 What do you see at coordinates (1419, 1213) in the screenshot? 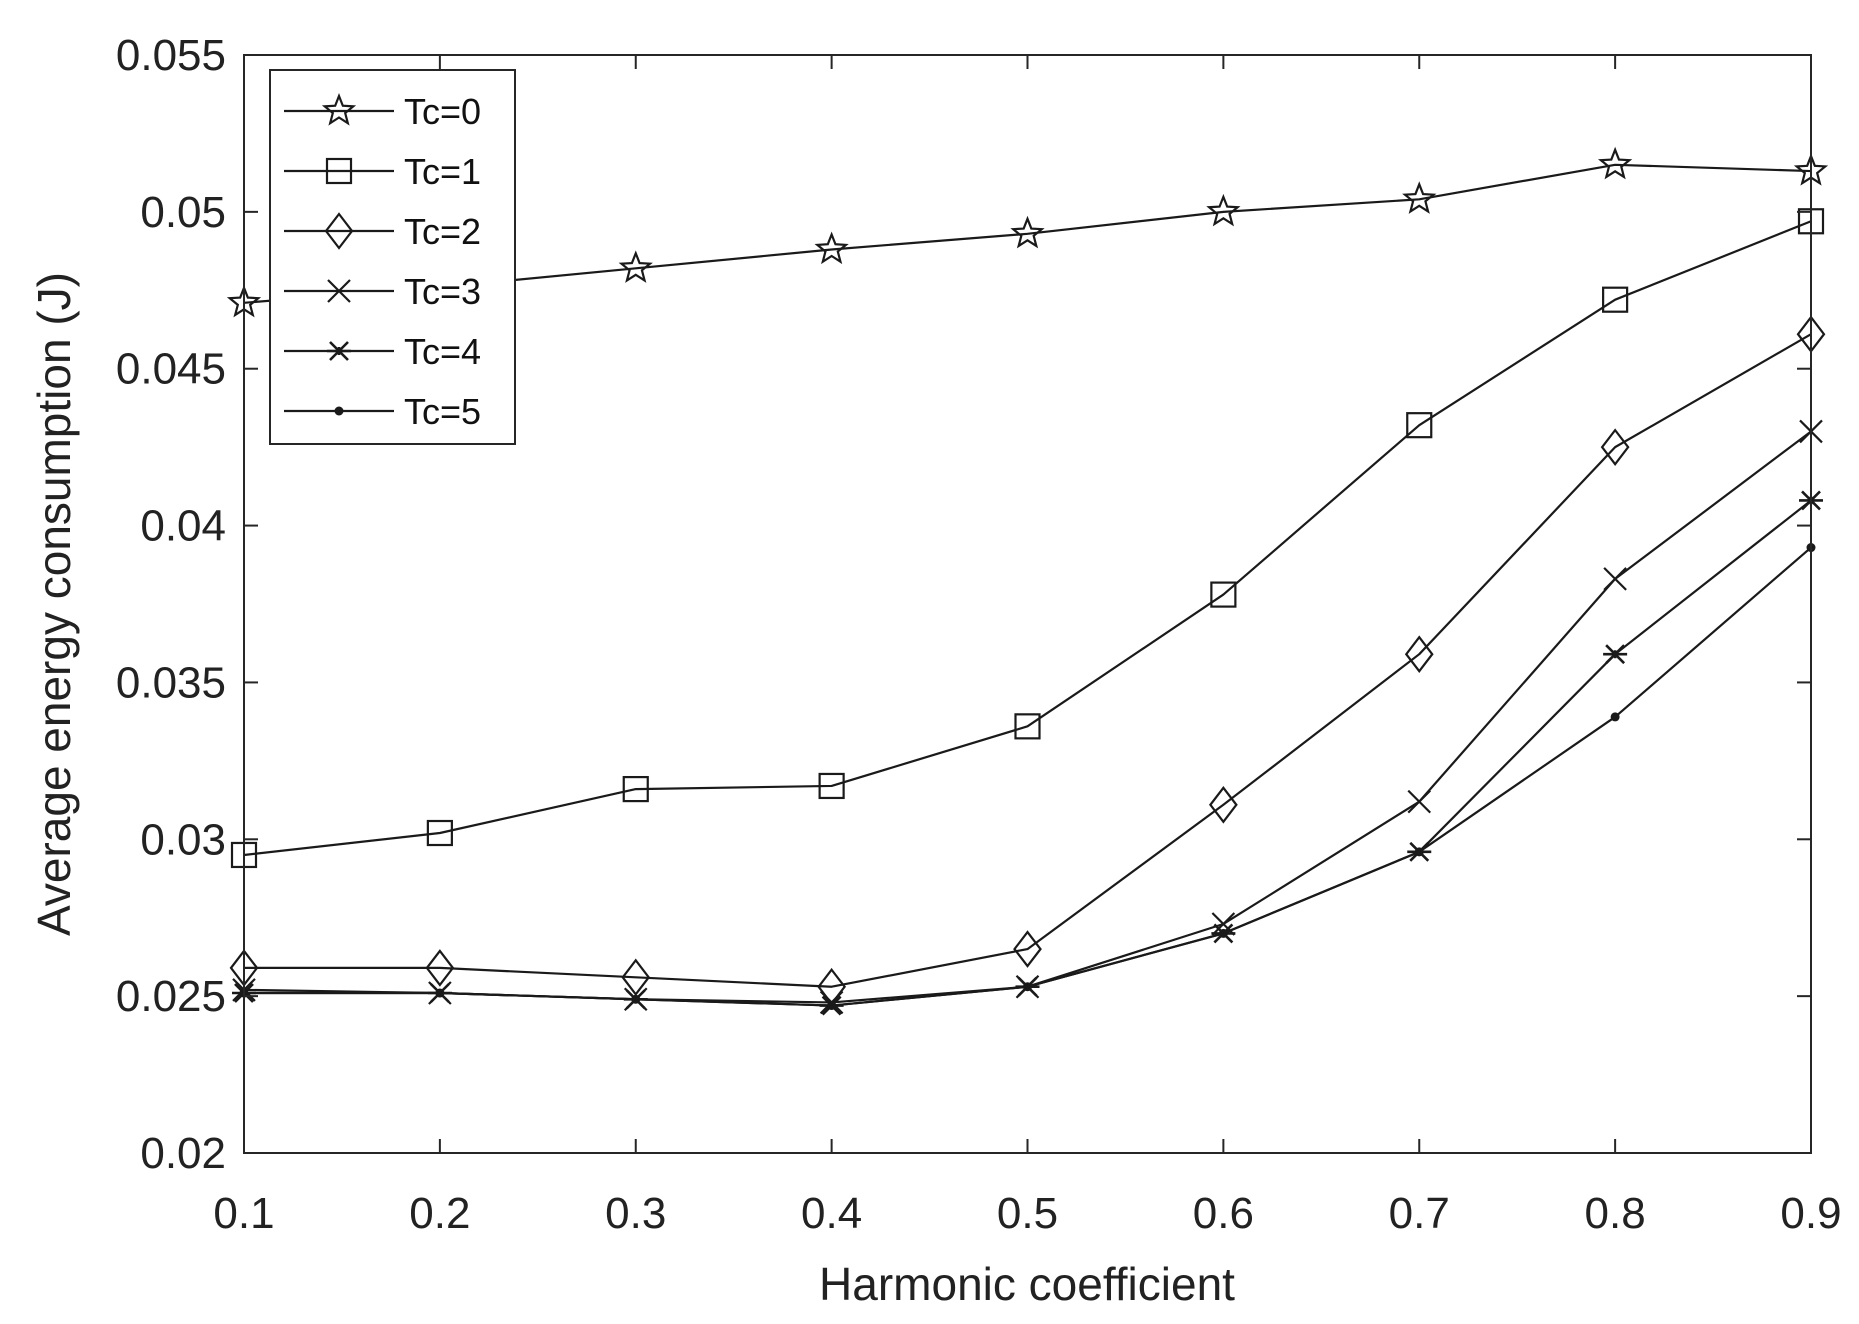
I see `x-tick-label: 0.7` at bounding box center [1419, 1213].